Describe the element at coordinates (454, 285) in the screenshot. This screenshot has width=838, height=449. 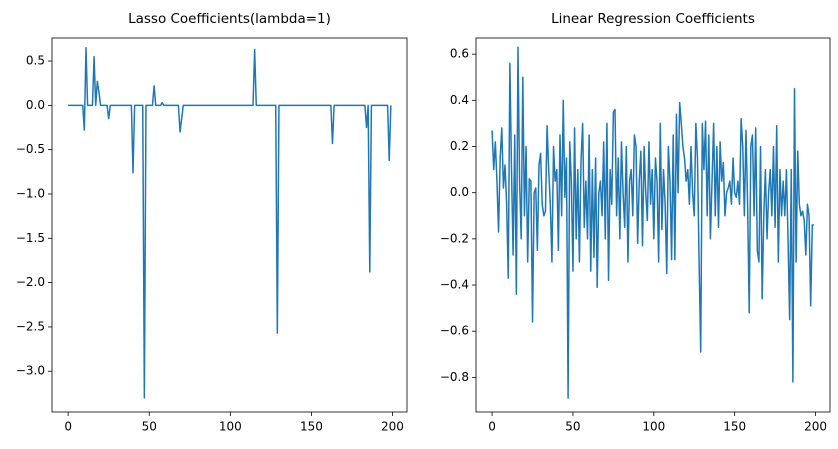
I see `y-tick-label: −0.4` at that location.